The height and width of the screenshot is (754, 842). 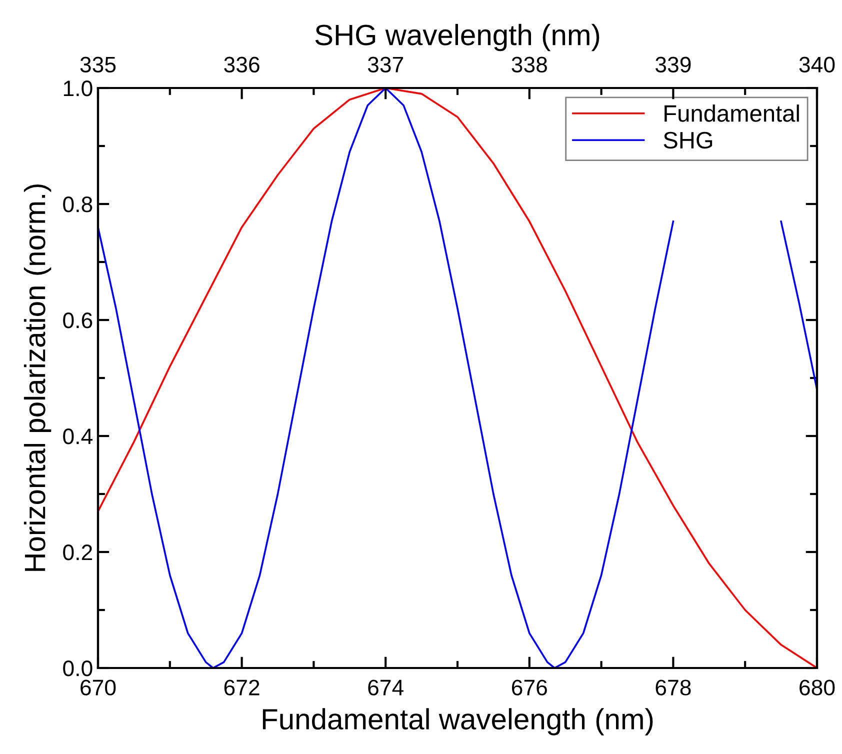 What do you see at coordinates (77, 552) in the screenshot?
I see `y-tick-label: 0.2` at bounding box center [77, 552].